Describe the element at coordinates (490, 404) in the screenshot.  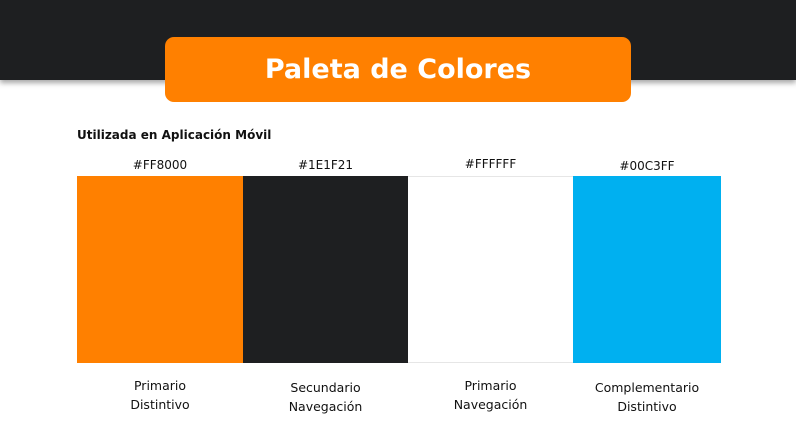
I see `caption-white-line2: Navegación` at that location.